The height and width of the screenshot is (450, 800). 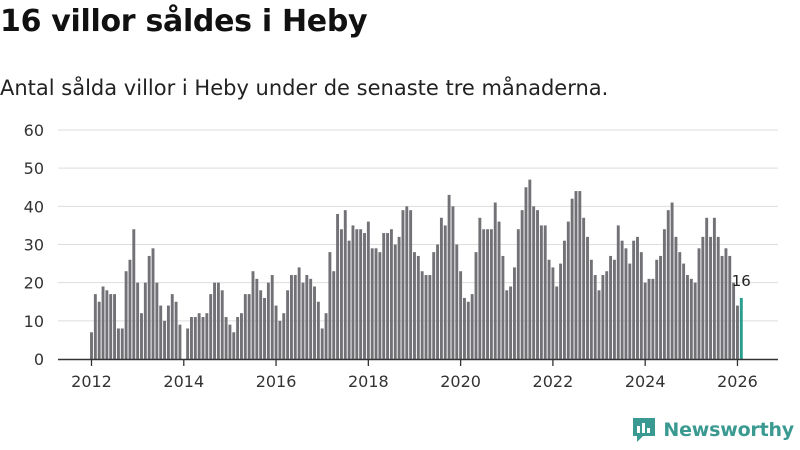 I want to click on y-tick-label: 60, so click(x=34, y=130).